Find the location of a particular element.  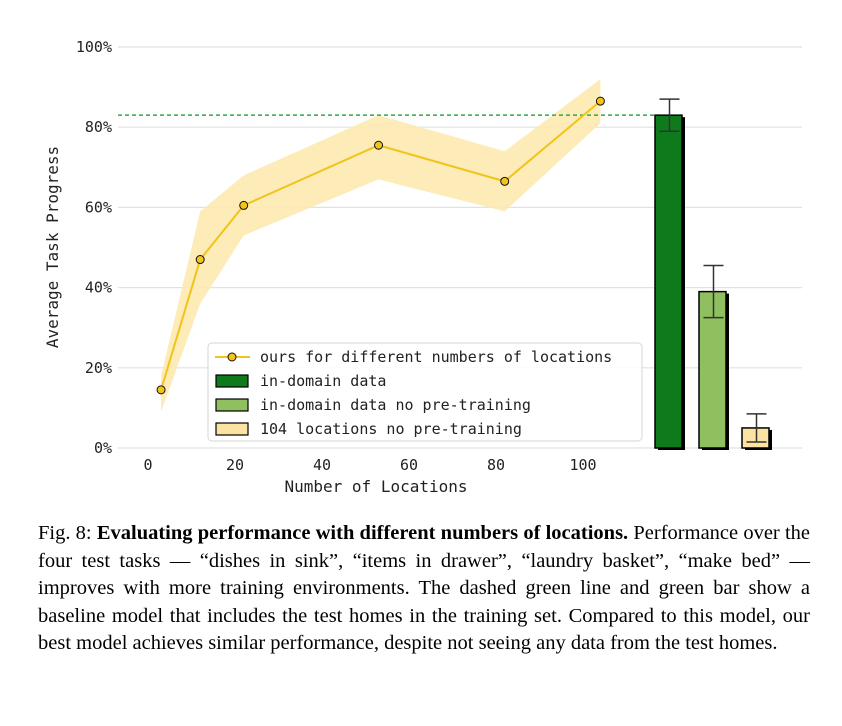

x-tick-label: 0 is located at coordinates (147, 465).